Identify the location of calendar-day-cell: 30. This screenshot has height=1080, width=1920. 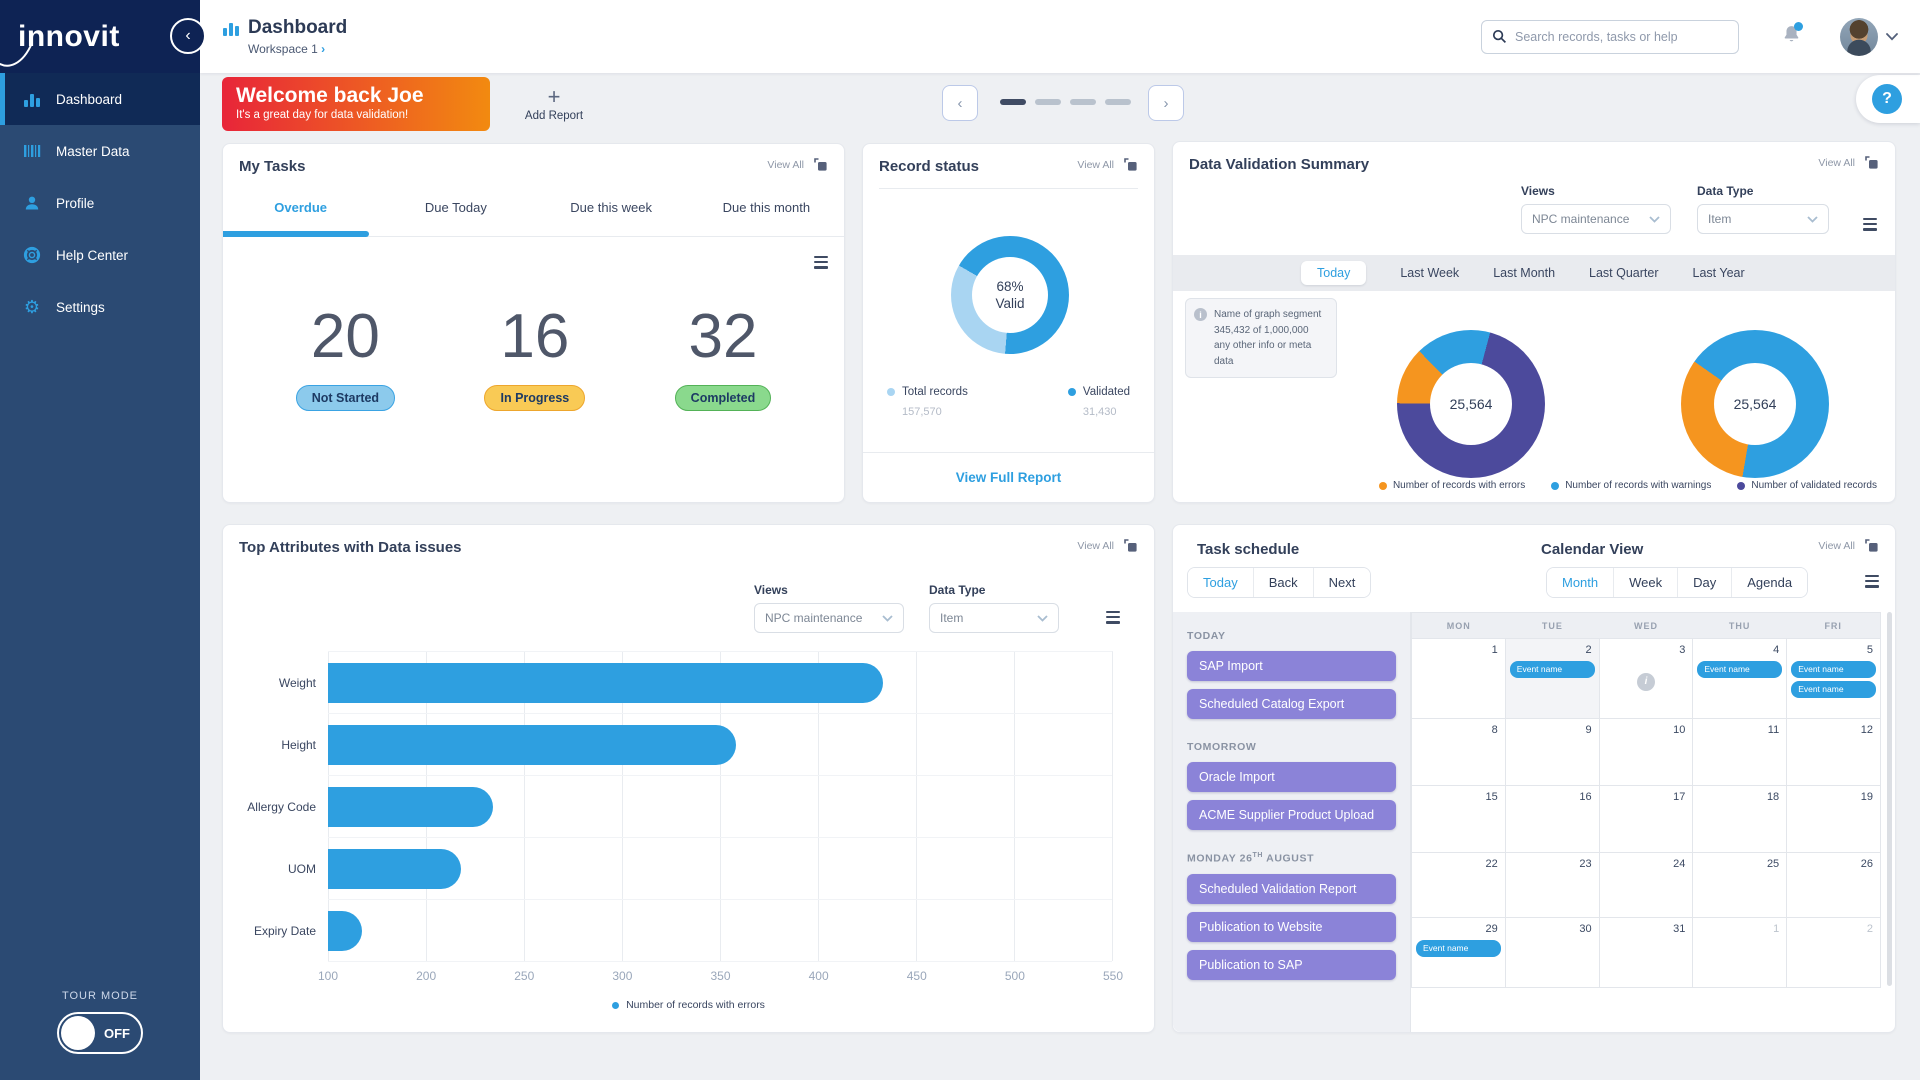
(1552, 953).